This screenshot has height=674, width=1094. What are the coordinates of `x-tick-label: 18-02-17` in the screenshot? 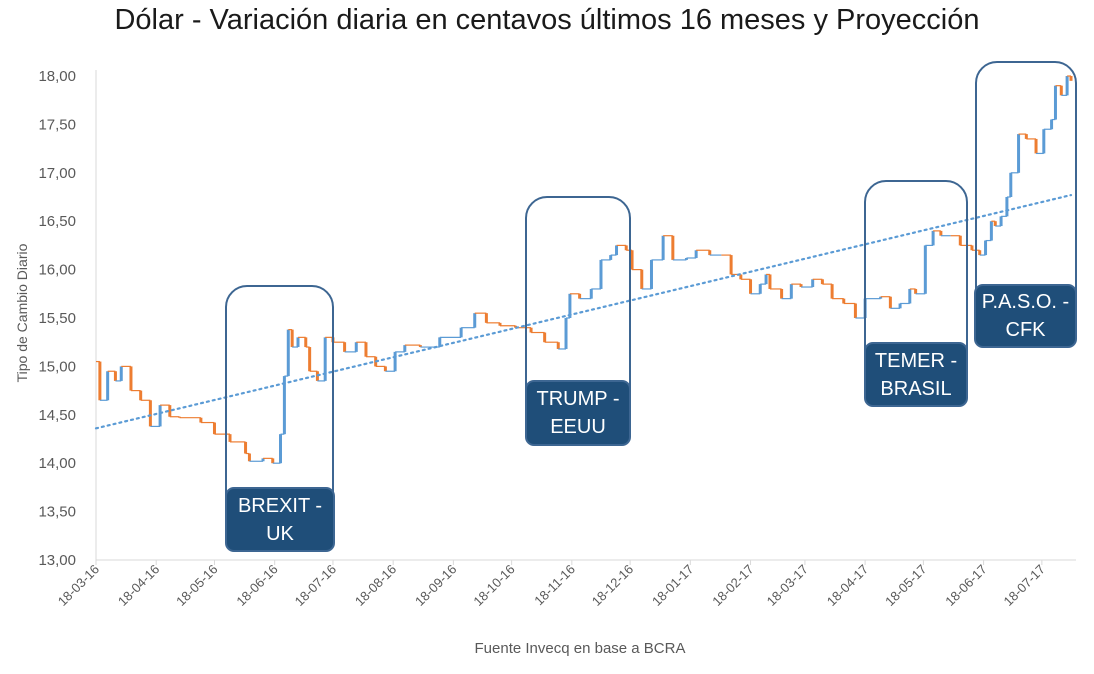 It's located at (732, 585).